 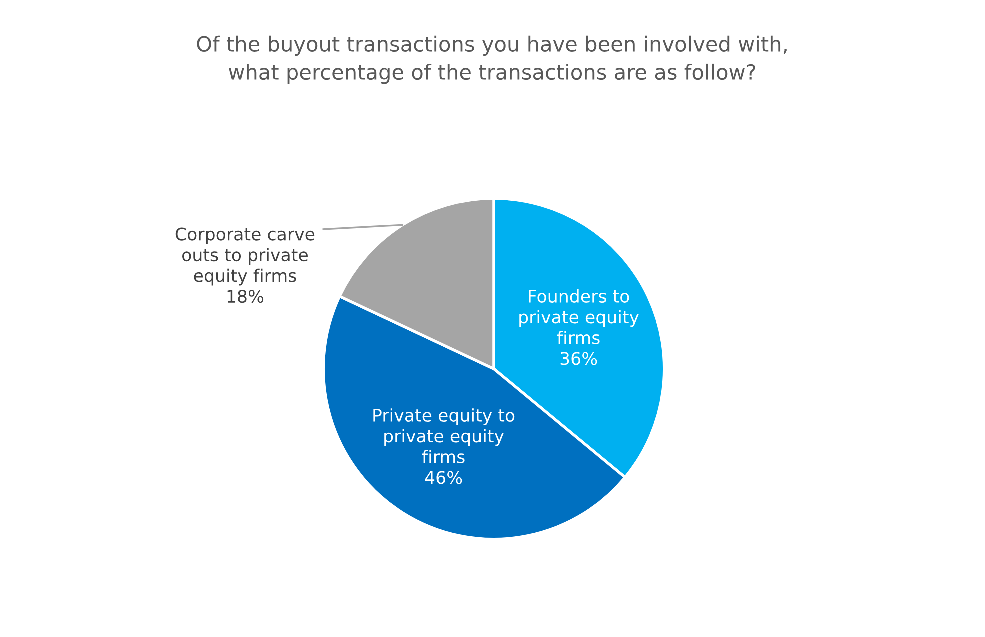 I want to click on data-label: 46%, so click(x=443, y=477).